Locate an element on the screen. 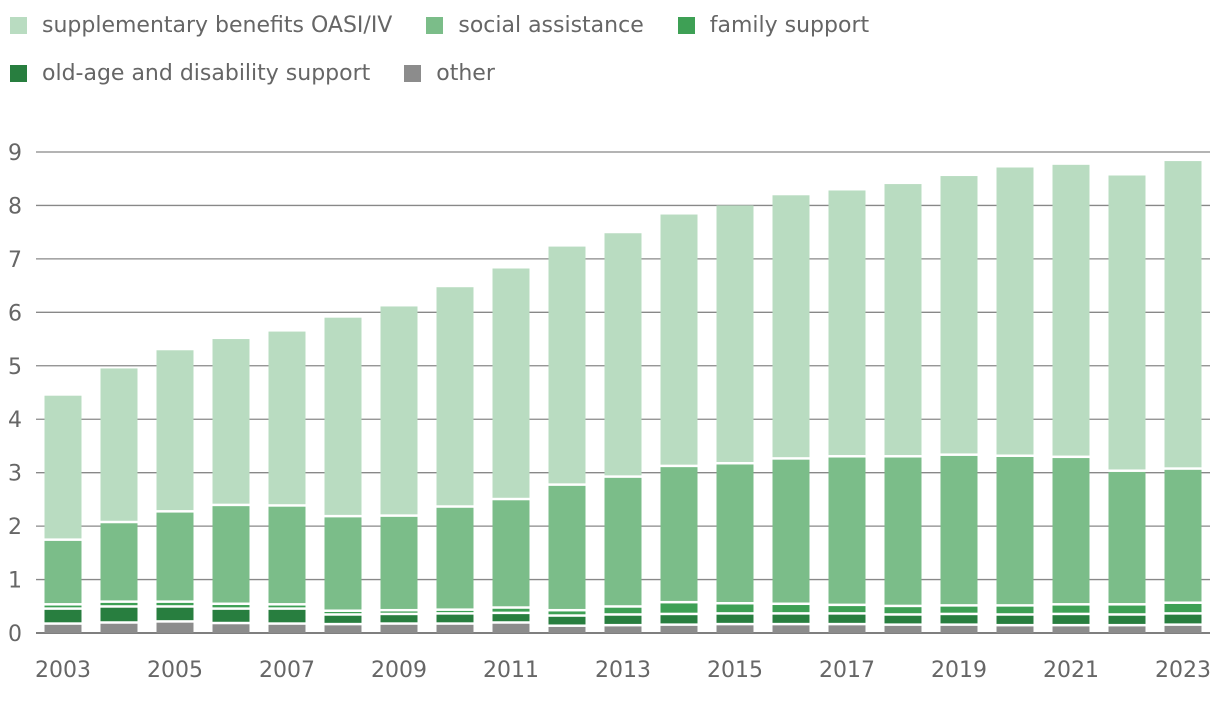 The width and height of the screenshot is (1220, 708). bar-2014-supplementary-benefits-oasi-iv is located at coordinates (679, 339).